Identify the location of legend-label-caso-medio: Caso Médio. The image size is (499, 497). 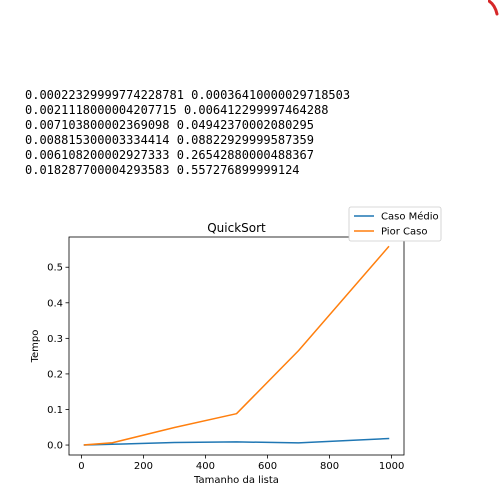
(410, 217).